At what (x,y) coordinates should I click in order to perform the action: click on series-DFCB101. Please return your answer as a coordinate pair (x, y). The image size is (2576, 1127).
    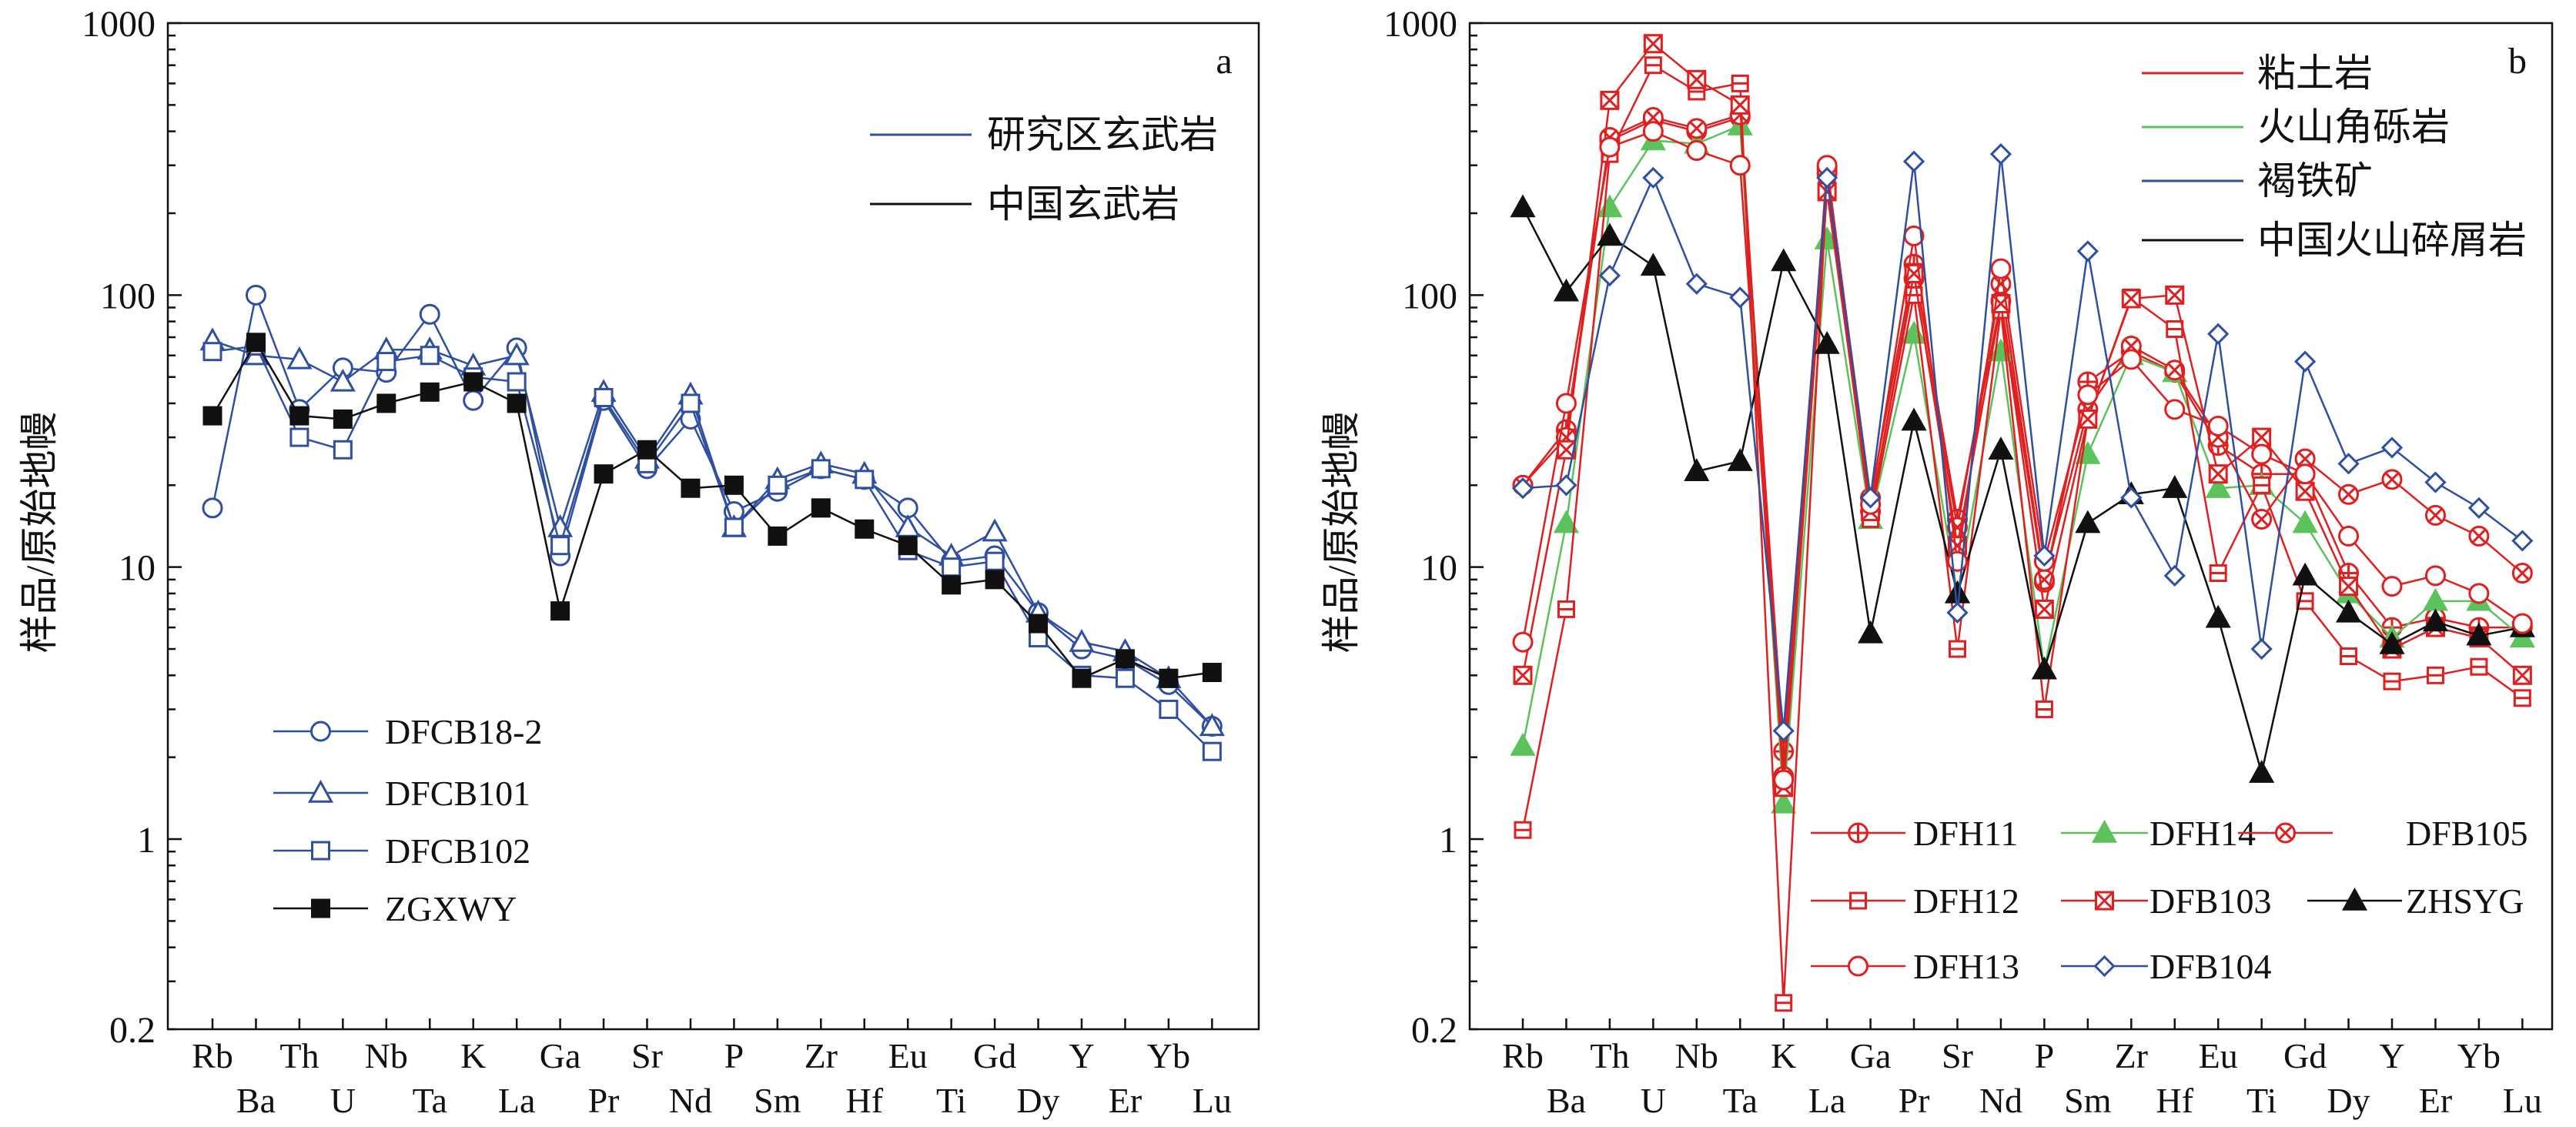
    Looking at the image, I should click on (712, 532).